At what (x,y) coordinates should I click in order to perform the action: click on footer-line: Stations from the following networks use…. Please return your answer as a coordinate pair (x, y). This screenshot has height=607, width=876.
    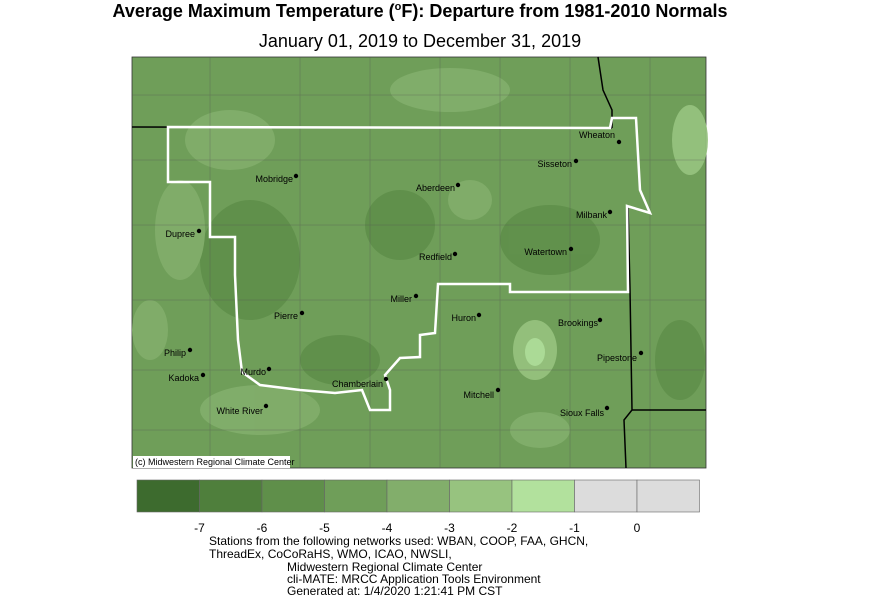
    Looking at the image, I should click on (398, 541).